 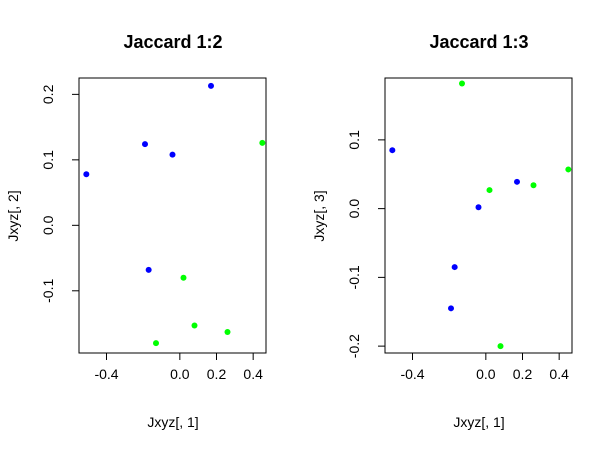 I want to click on panel-2-title: Jaccard 1:3, so click(x=478, y=42).